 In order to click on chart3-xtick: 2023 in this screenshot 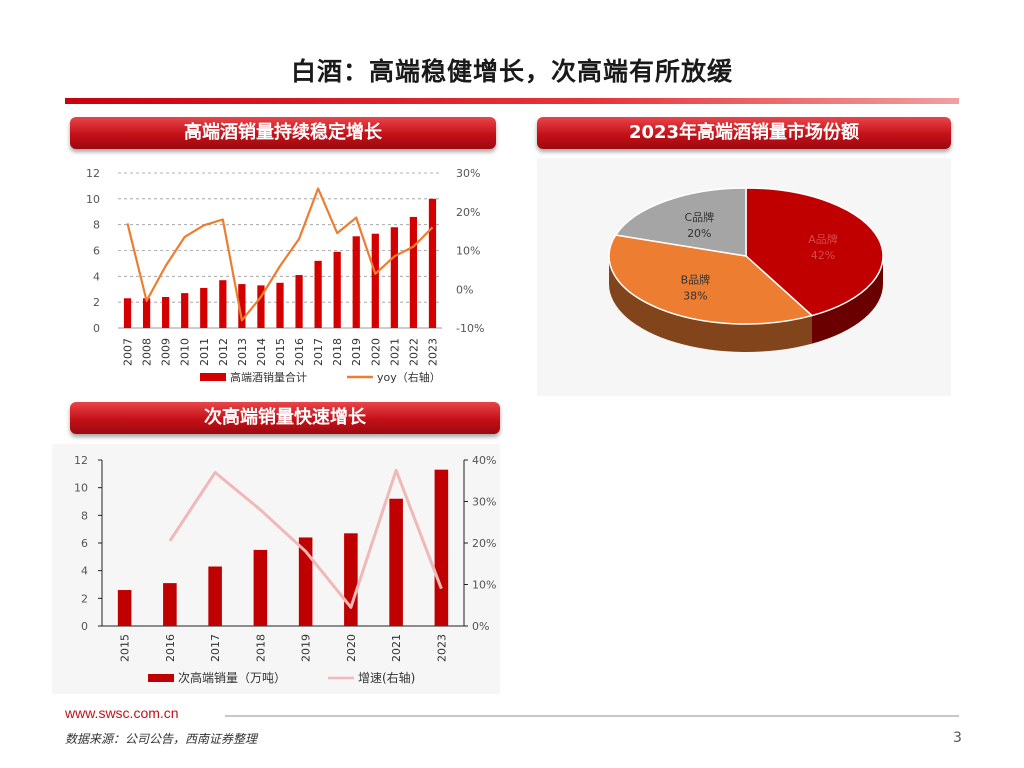, I will do `click(441, 648)`.